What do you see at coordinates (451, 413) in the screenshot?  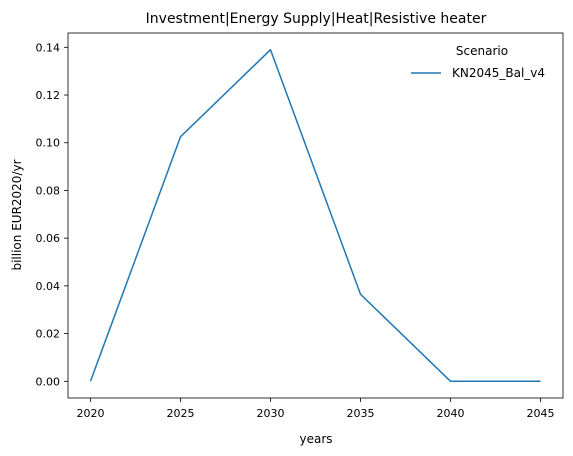 I see `x-tick-label: 2040` at bounding box center [451, 413].